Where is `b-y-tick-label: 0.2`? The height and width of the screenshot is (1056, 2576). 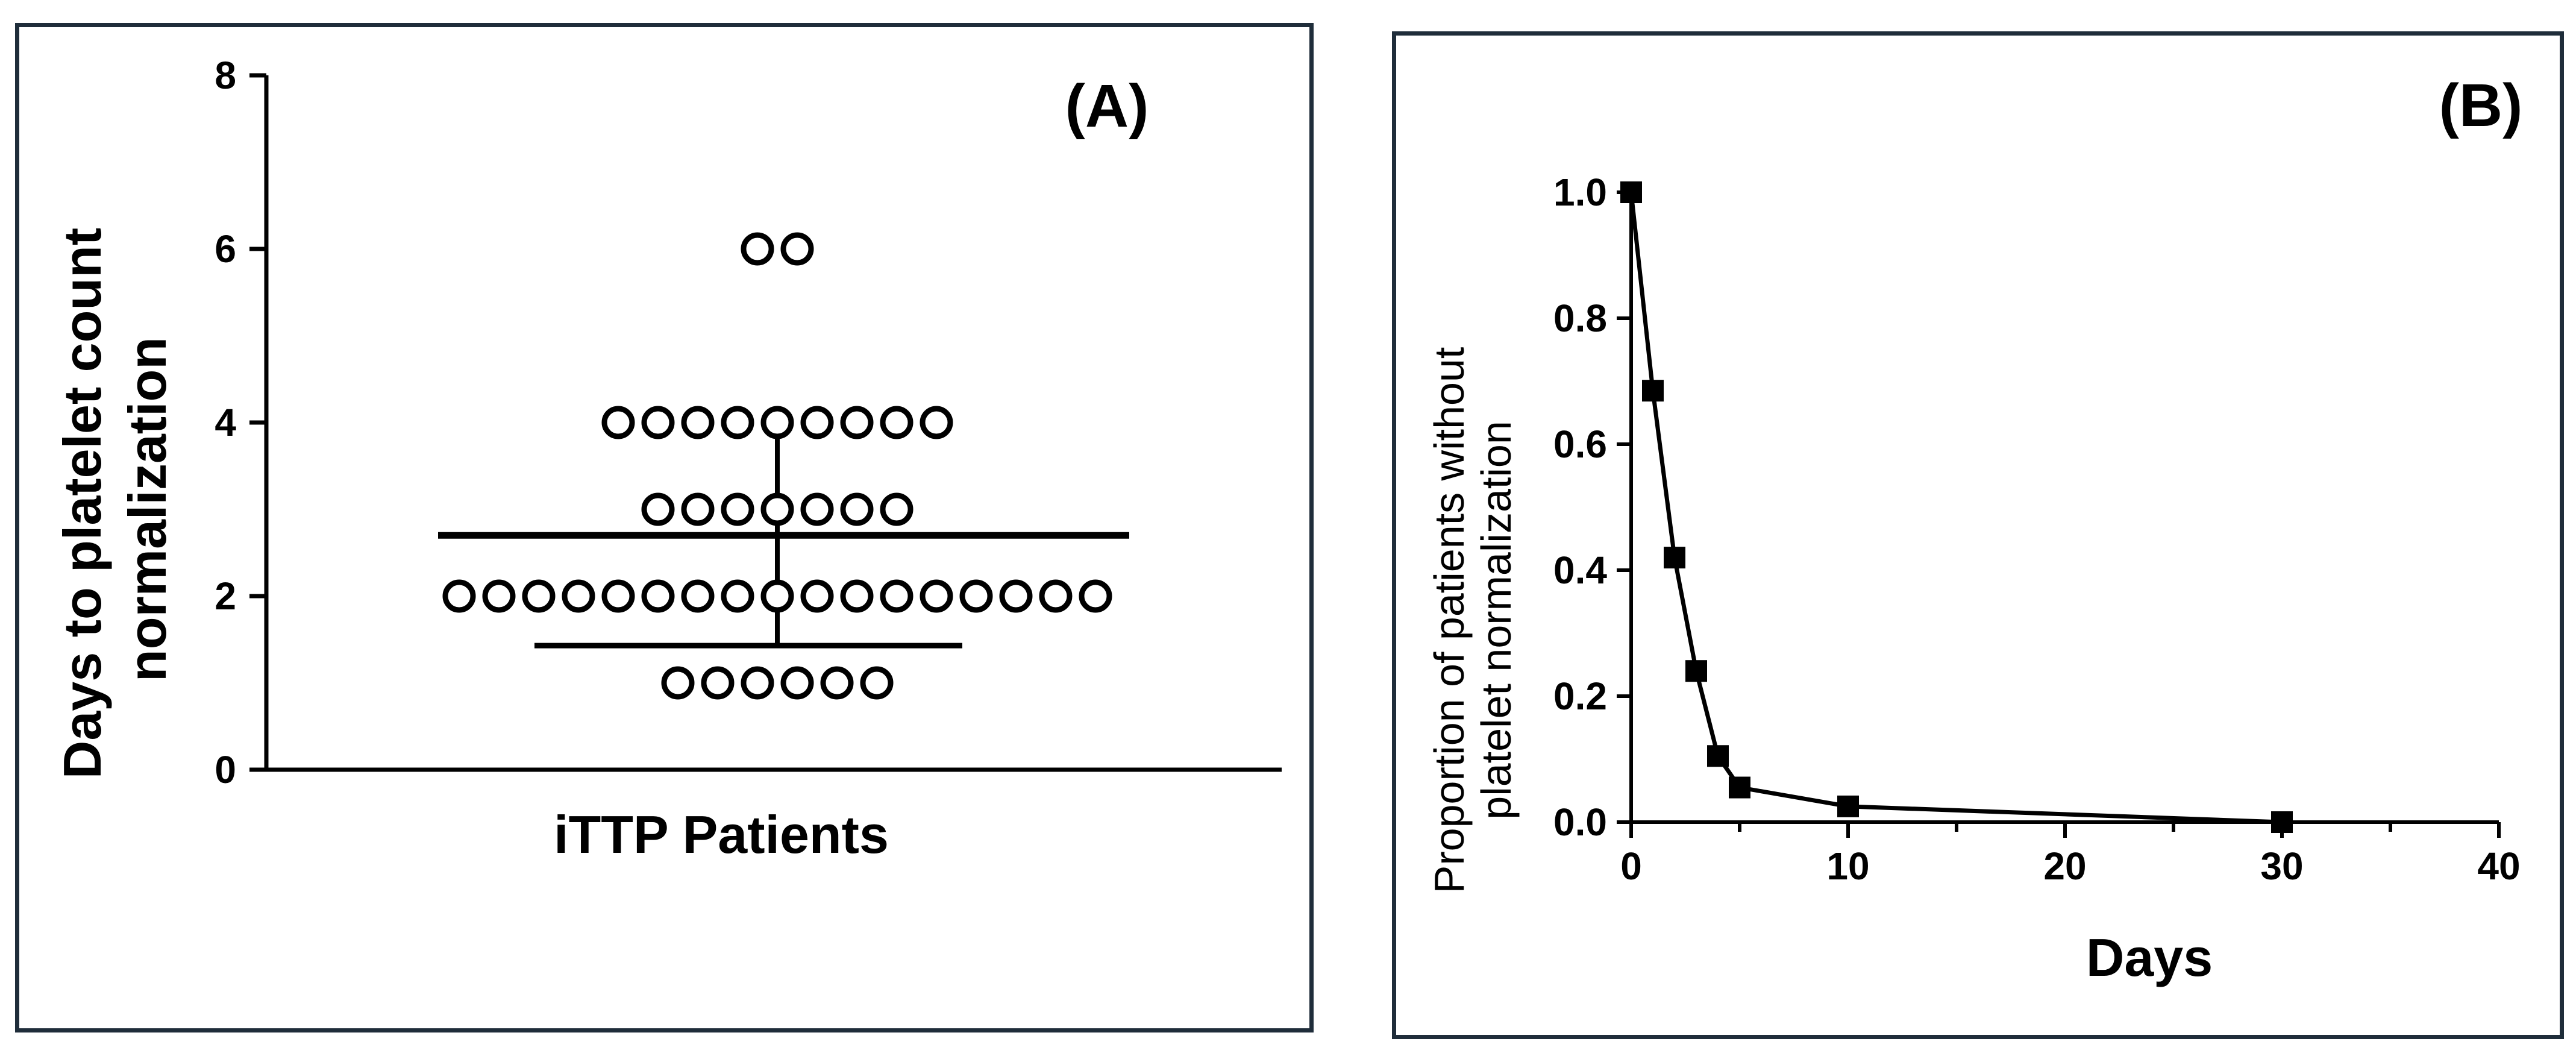
b-y-tick-label: 0.2 is located at coordinates (1580, 696).